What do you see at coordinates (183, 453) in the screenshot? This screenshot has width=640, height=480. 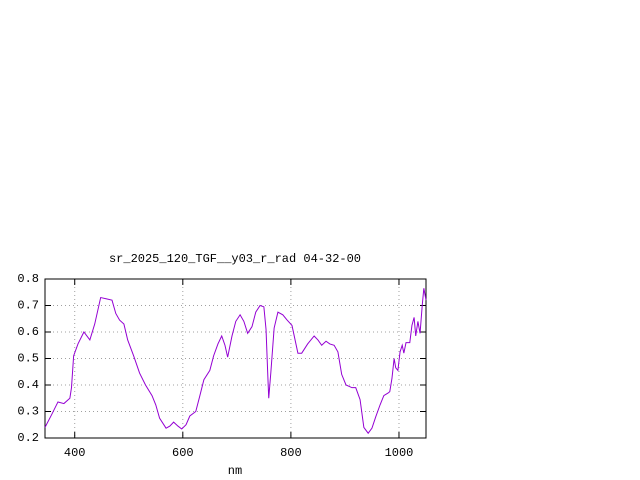 I see `x-tick-label: 600` at bounding box center [183, 453].